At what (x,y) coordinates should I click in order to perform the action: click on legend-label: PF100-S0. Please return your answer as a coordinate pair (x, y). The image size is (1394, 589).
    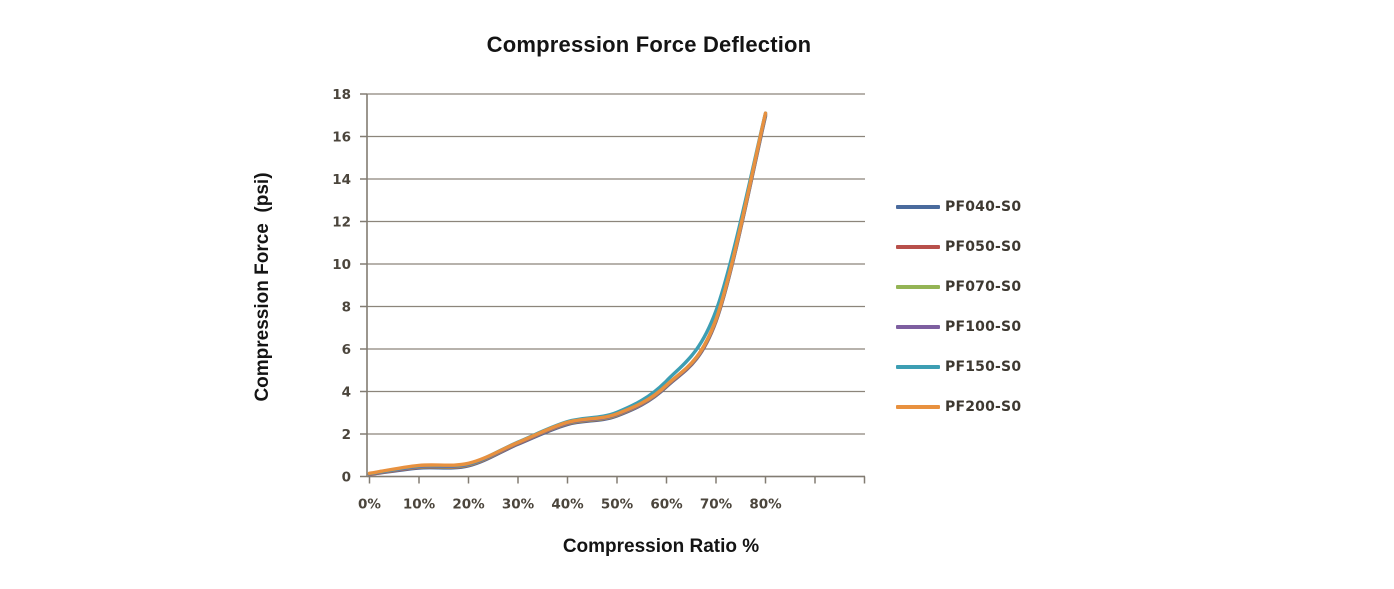
    Looking at the image, I should click on (983, 327).